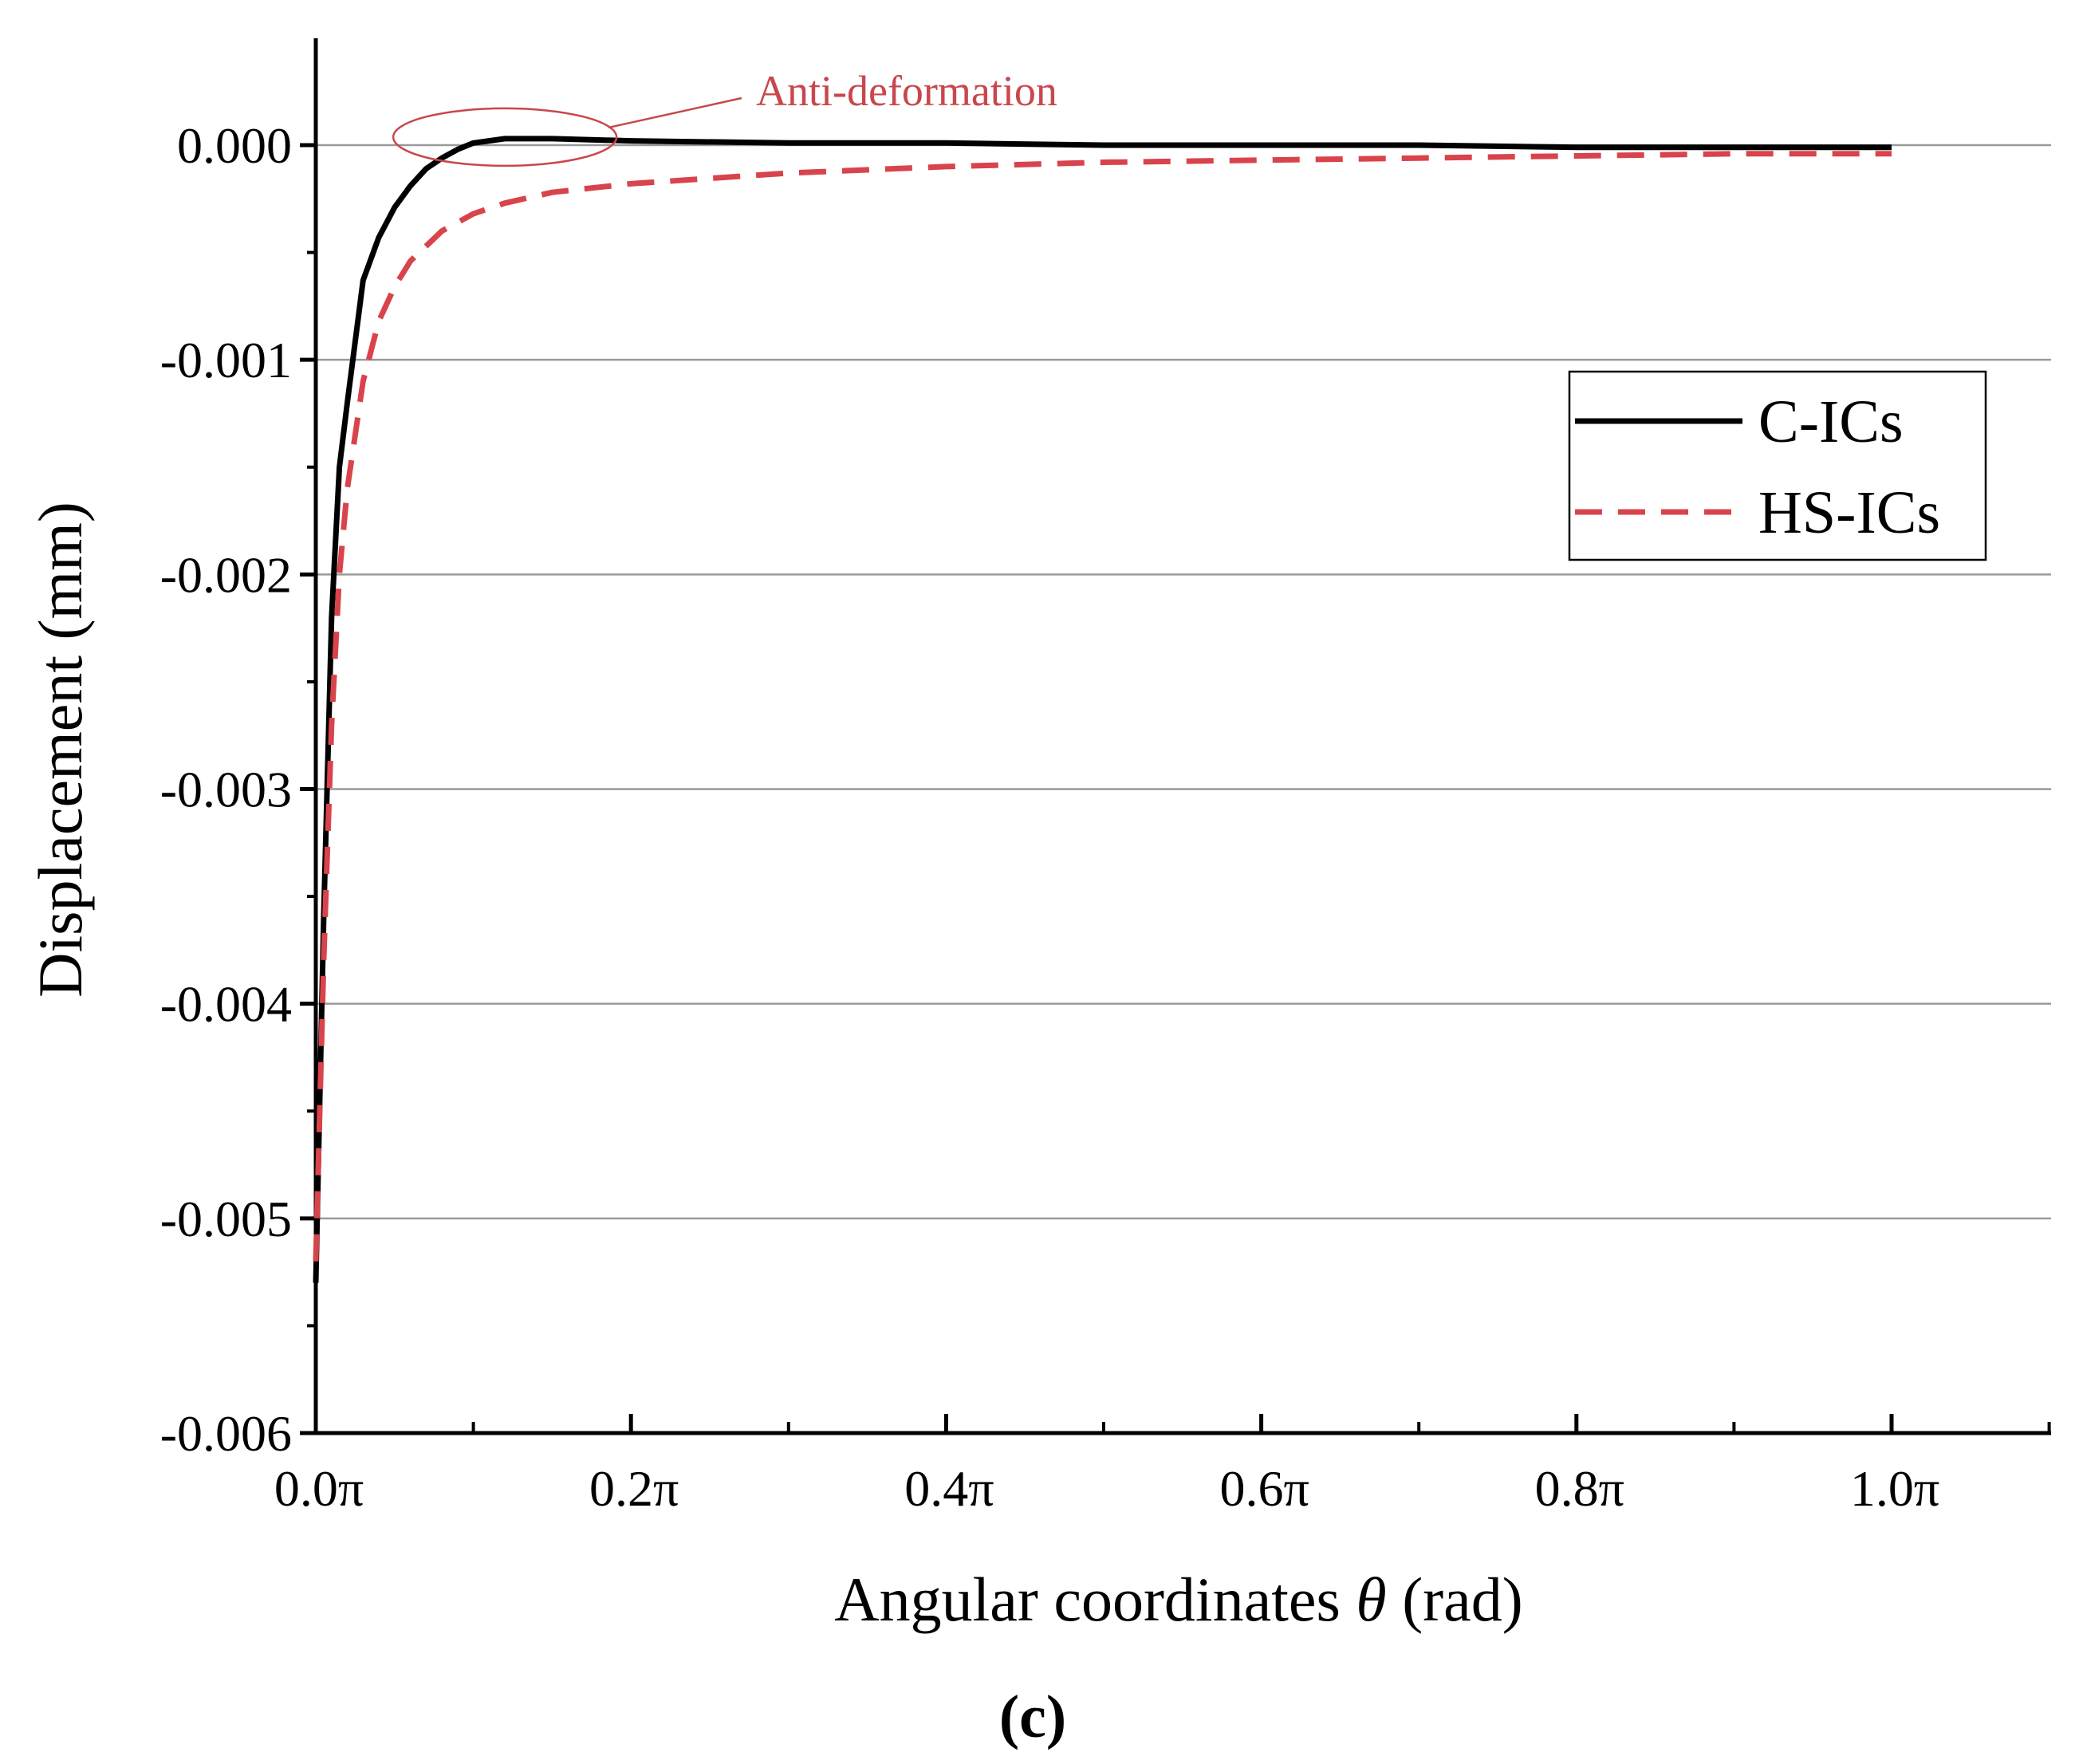 The image size is (2075, 1764). Describe the element at coordinates (675, 113) in the screenshot. I see `annotation-leader` at that location.